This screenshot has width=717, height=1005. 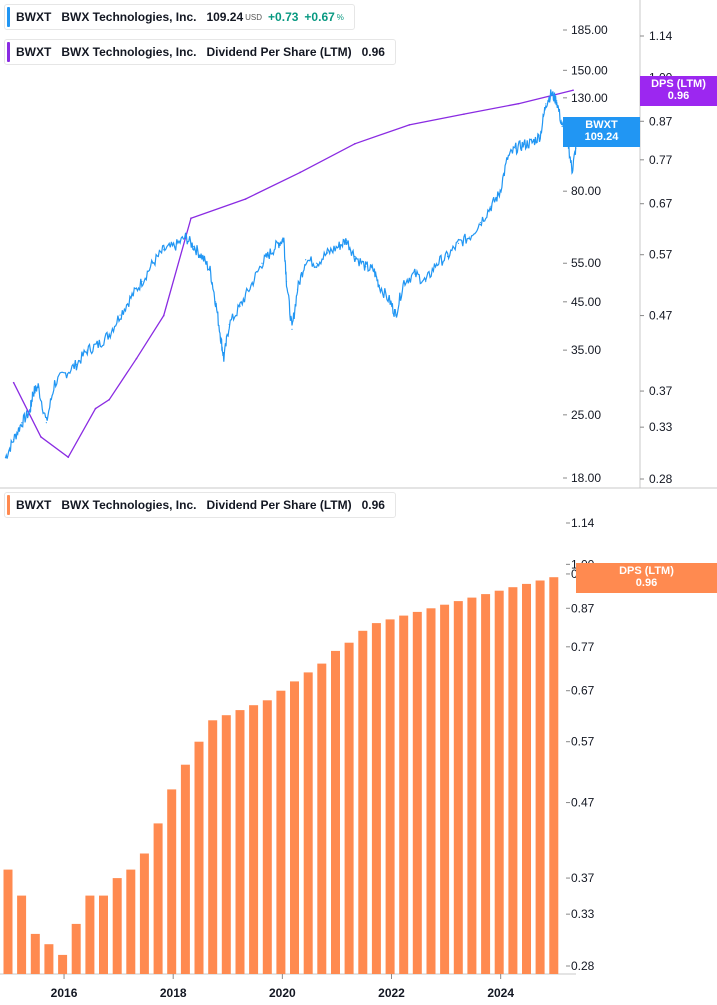 What do you see at coordinates (583, 523) in the screenshot?
I see `dps-bottom-tick-label: 1.14` at bounding box center [583, 523].